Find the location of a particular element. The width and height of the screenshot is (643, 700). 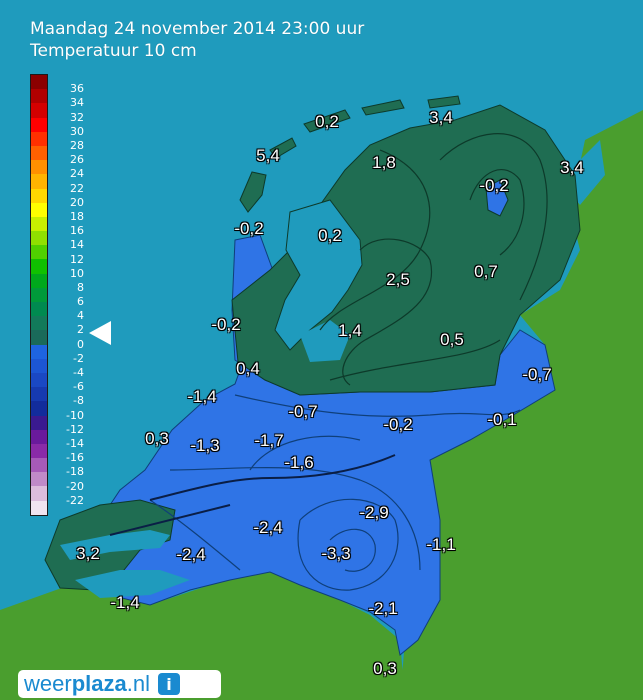

station-value: 2,5 is located at coordinates (398, 279).